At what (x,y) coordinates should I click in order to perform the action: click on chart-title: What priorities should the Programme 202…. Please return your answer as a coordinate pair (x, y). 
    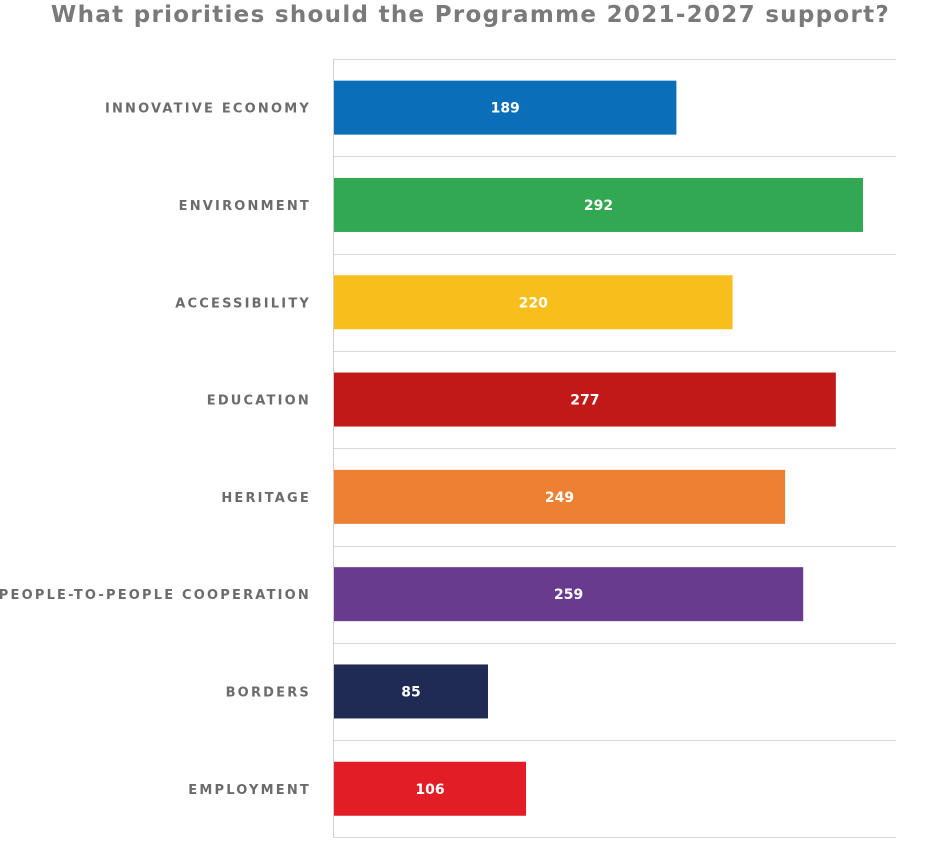
    Looking at the image, I should click on (470, 15).